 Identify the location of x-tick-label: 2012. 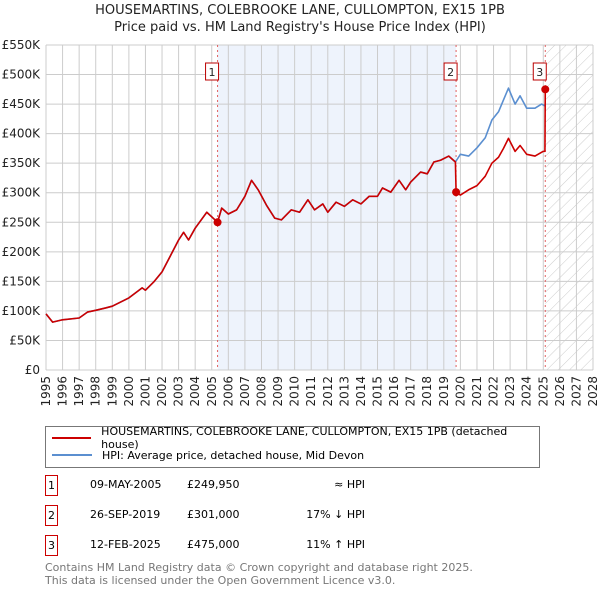
(328, 391).